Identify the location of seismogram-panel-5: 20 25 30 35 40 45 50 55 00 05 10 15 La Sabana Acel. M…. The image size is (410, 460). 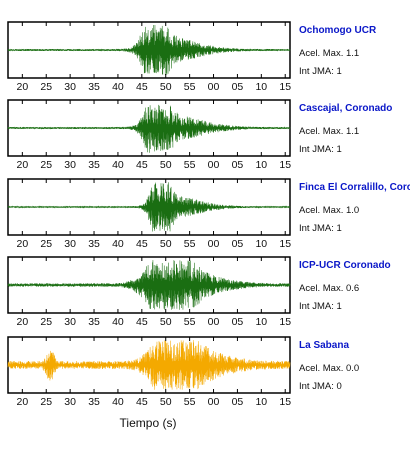
(183, 372).